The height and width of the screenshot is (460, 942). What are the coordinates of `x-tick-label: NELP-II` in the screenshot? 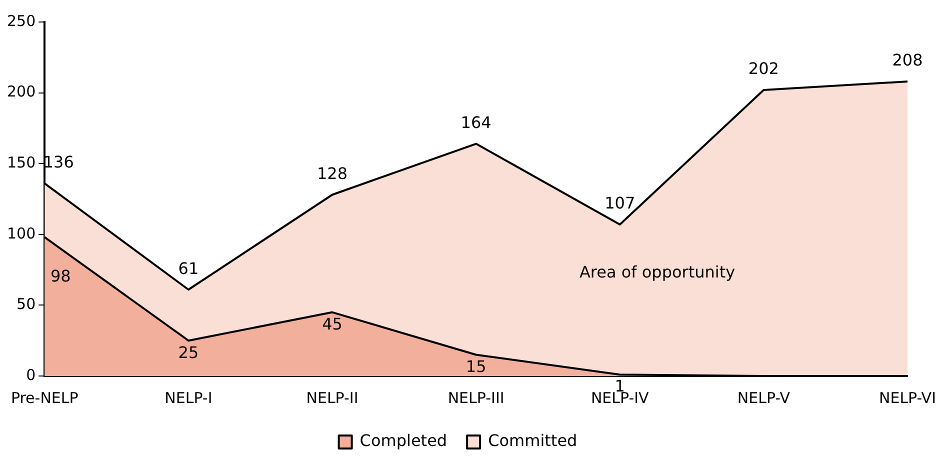 It's located at (332, 397).